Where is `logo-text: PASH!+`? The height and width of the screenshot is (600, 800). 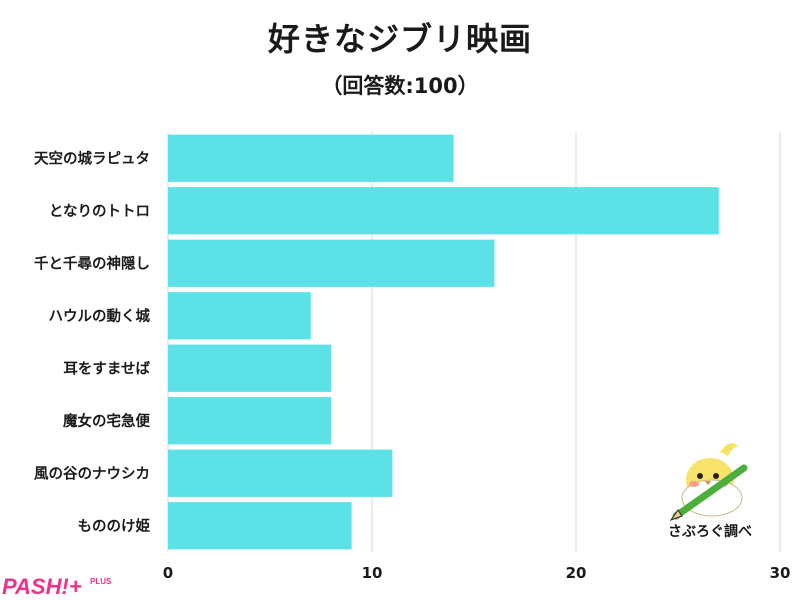
logo-text: PASH!+ is located at coordinates (42, 586).